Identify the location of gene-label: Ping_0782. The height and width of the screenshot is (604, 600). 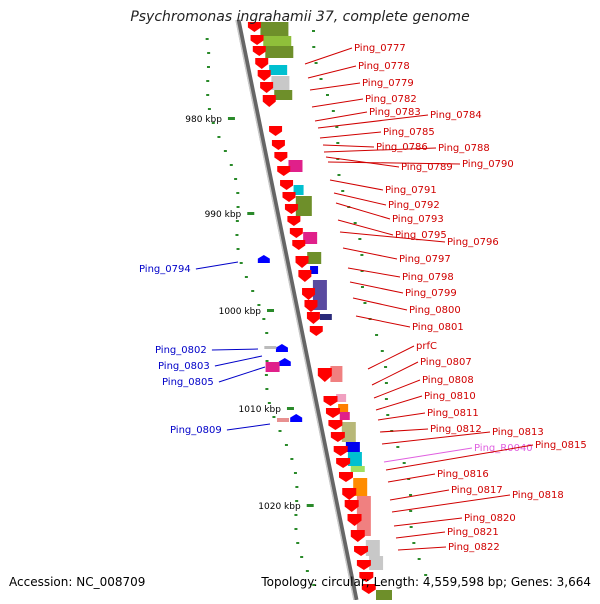
(391, 99).